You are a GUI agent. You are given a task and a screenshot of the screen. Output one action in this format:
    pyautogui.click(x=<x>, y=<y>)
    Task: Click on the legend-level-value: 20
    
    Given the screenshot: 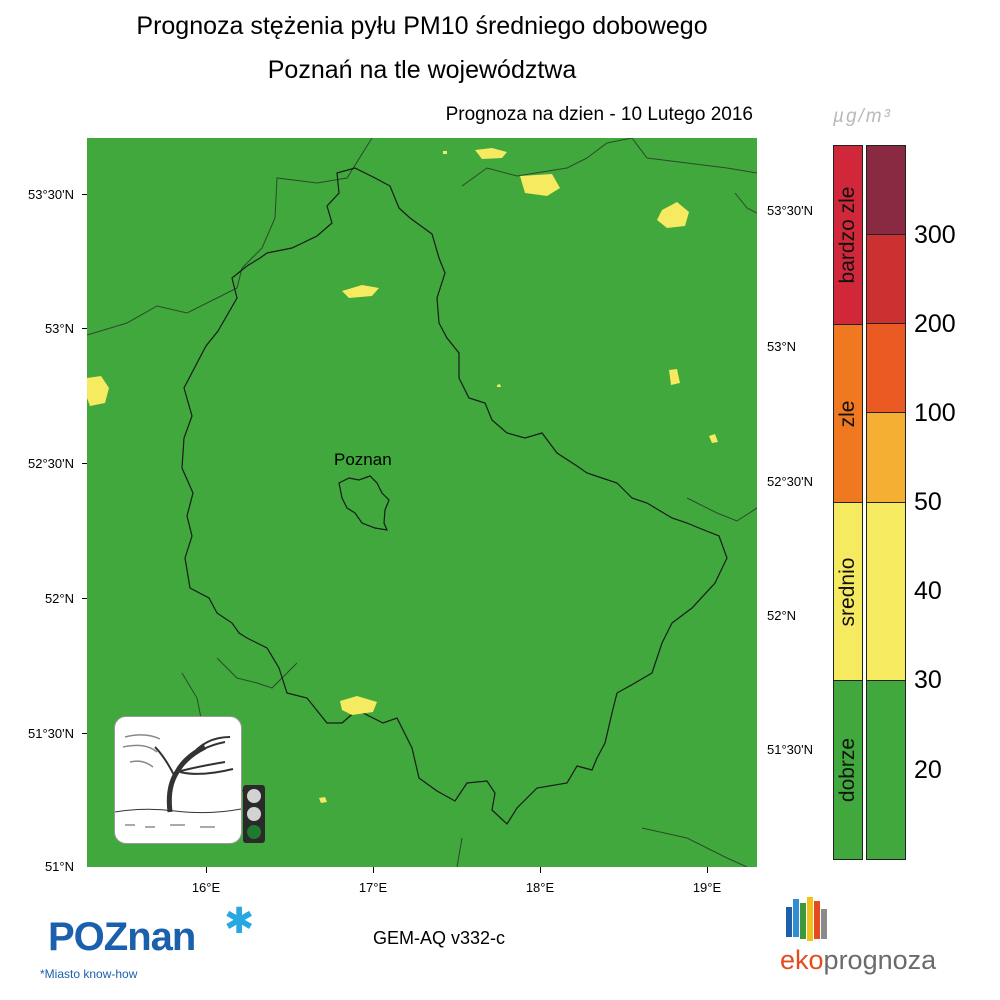 What is the action you would take?
    pyautogui.click(x=928, y=770)
    